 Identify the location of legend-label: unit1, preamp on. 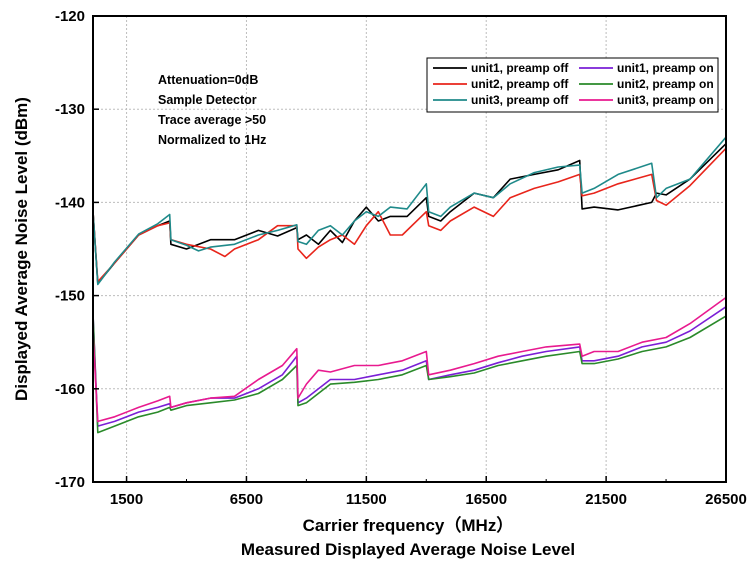
(665, 68).